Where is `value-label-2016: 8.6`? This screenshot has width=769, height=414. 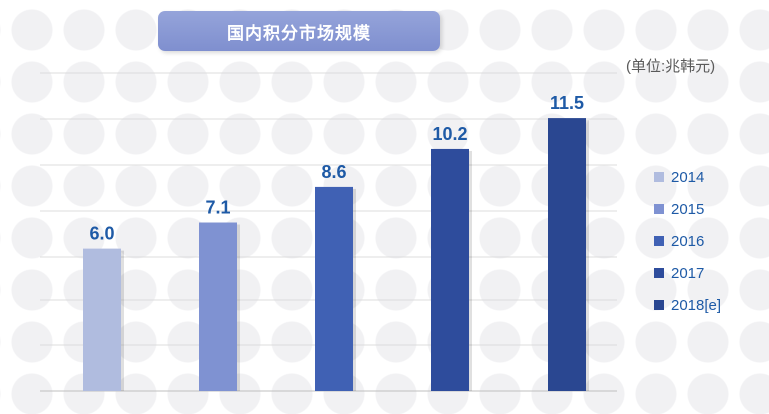
value-label-2016: 8.6 is located at coordinates (333, 172).